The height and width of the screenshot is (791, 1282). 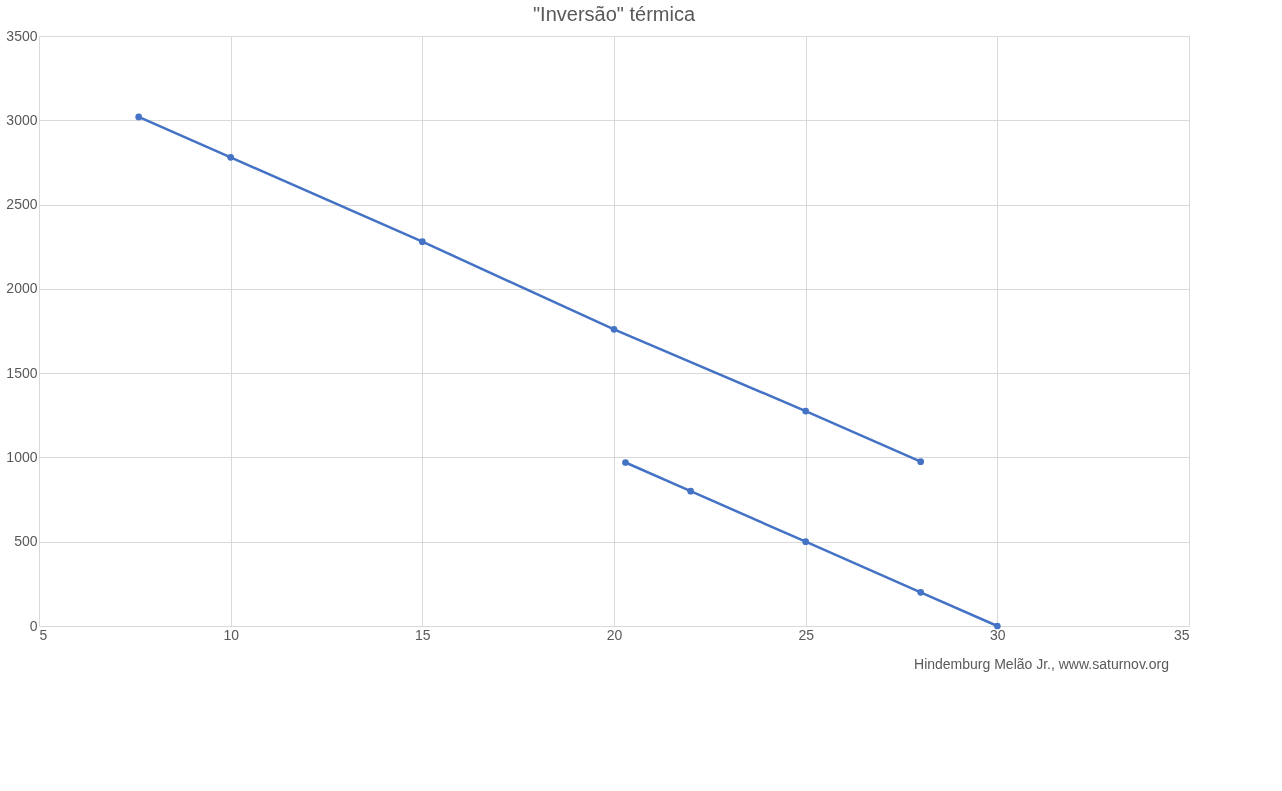 What do you see at coordinates (423, 634) in the screenshot?
I see `x-tick-label: 15` at bounding box center [423, 634].